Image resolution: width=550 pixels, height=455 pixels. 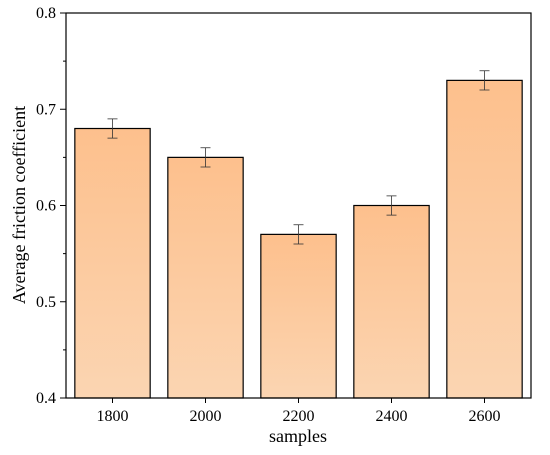 I want to click on y-tick-label-0.5: 0.5, so click(x=46, y=302).